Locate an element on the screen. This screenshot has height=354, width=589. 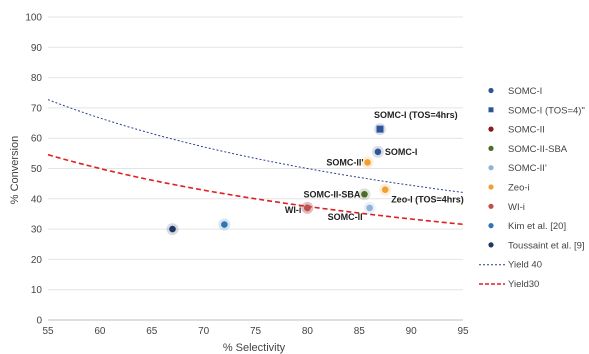
legend-label: WI-i is located at coordinates (516, 207).